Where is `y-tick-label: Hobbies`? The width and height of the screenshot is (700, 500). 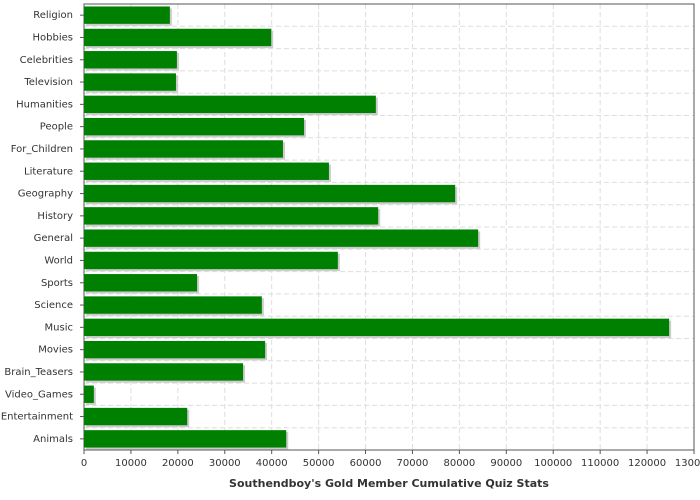
y-tick-label: Hobbies is located at coordinates (53, 37).